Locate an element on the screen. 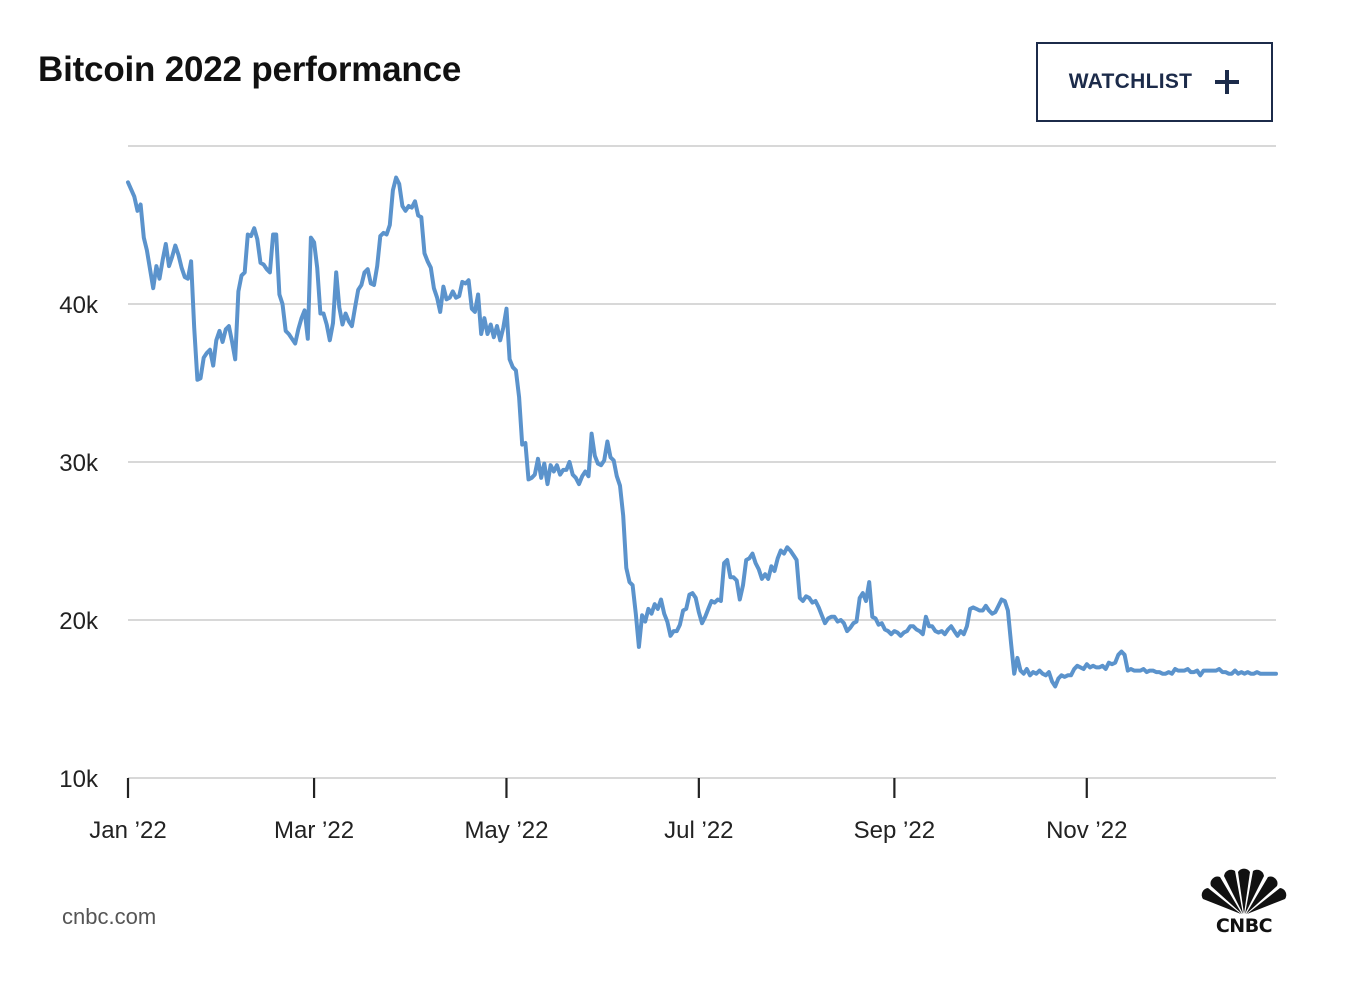  x-tick-label: May ’22 is located at coordinates (506, 830).